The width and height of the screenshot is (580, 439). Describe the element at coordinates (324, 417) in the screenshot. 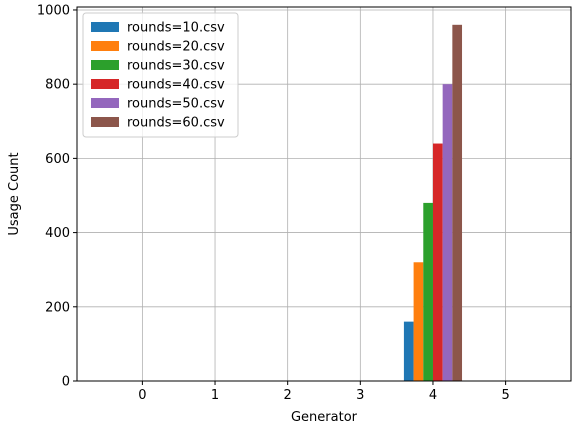

I see `x-axis-label: Generator` at that location.